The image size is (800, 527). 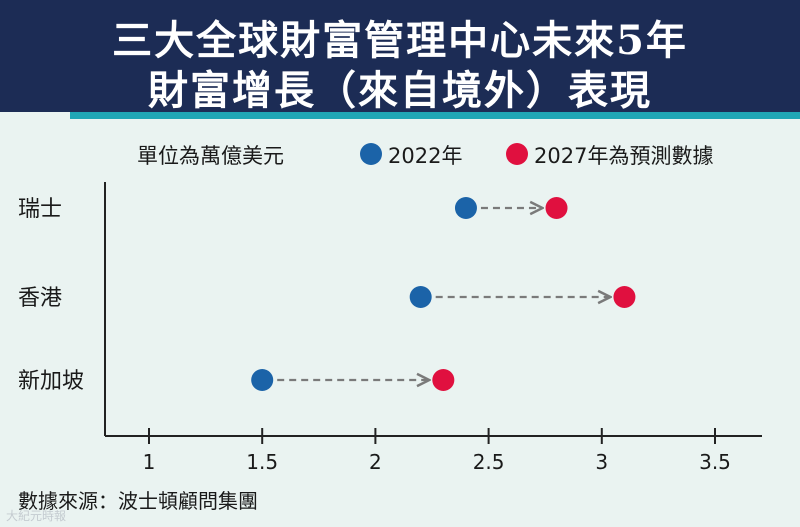 What do you see at coordinates (371, 154) in the screenshot?
I see `legend-marker-2022` at bounding box center [371, 154].